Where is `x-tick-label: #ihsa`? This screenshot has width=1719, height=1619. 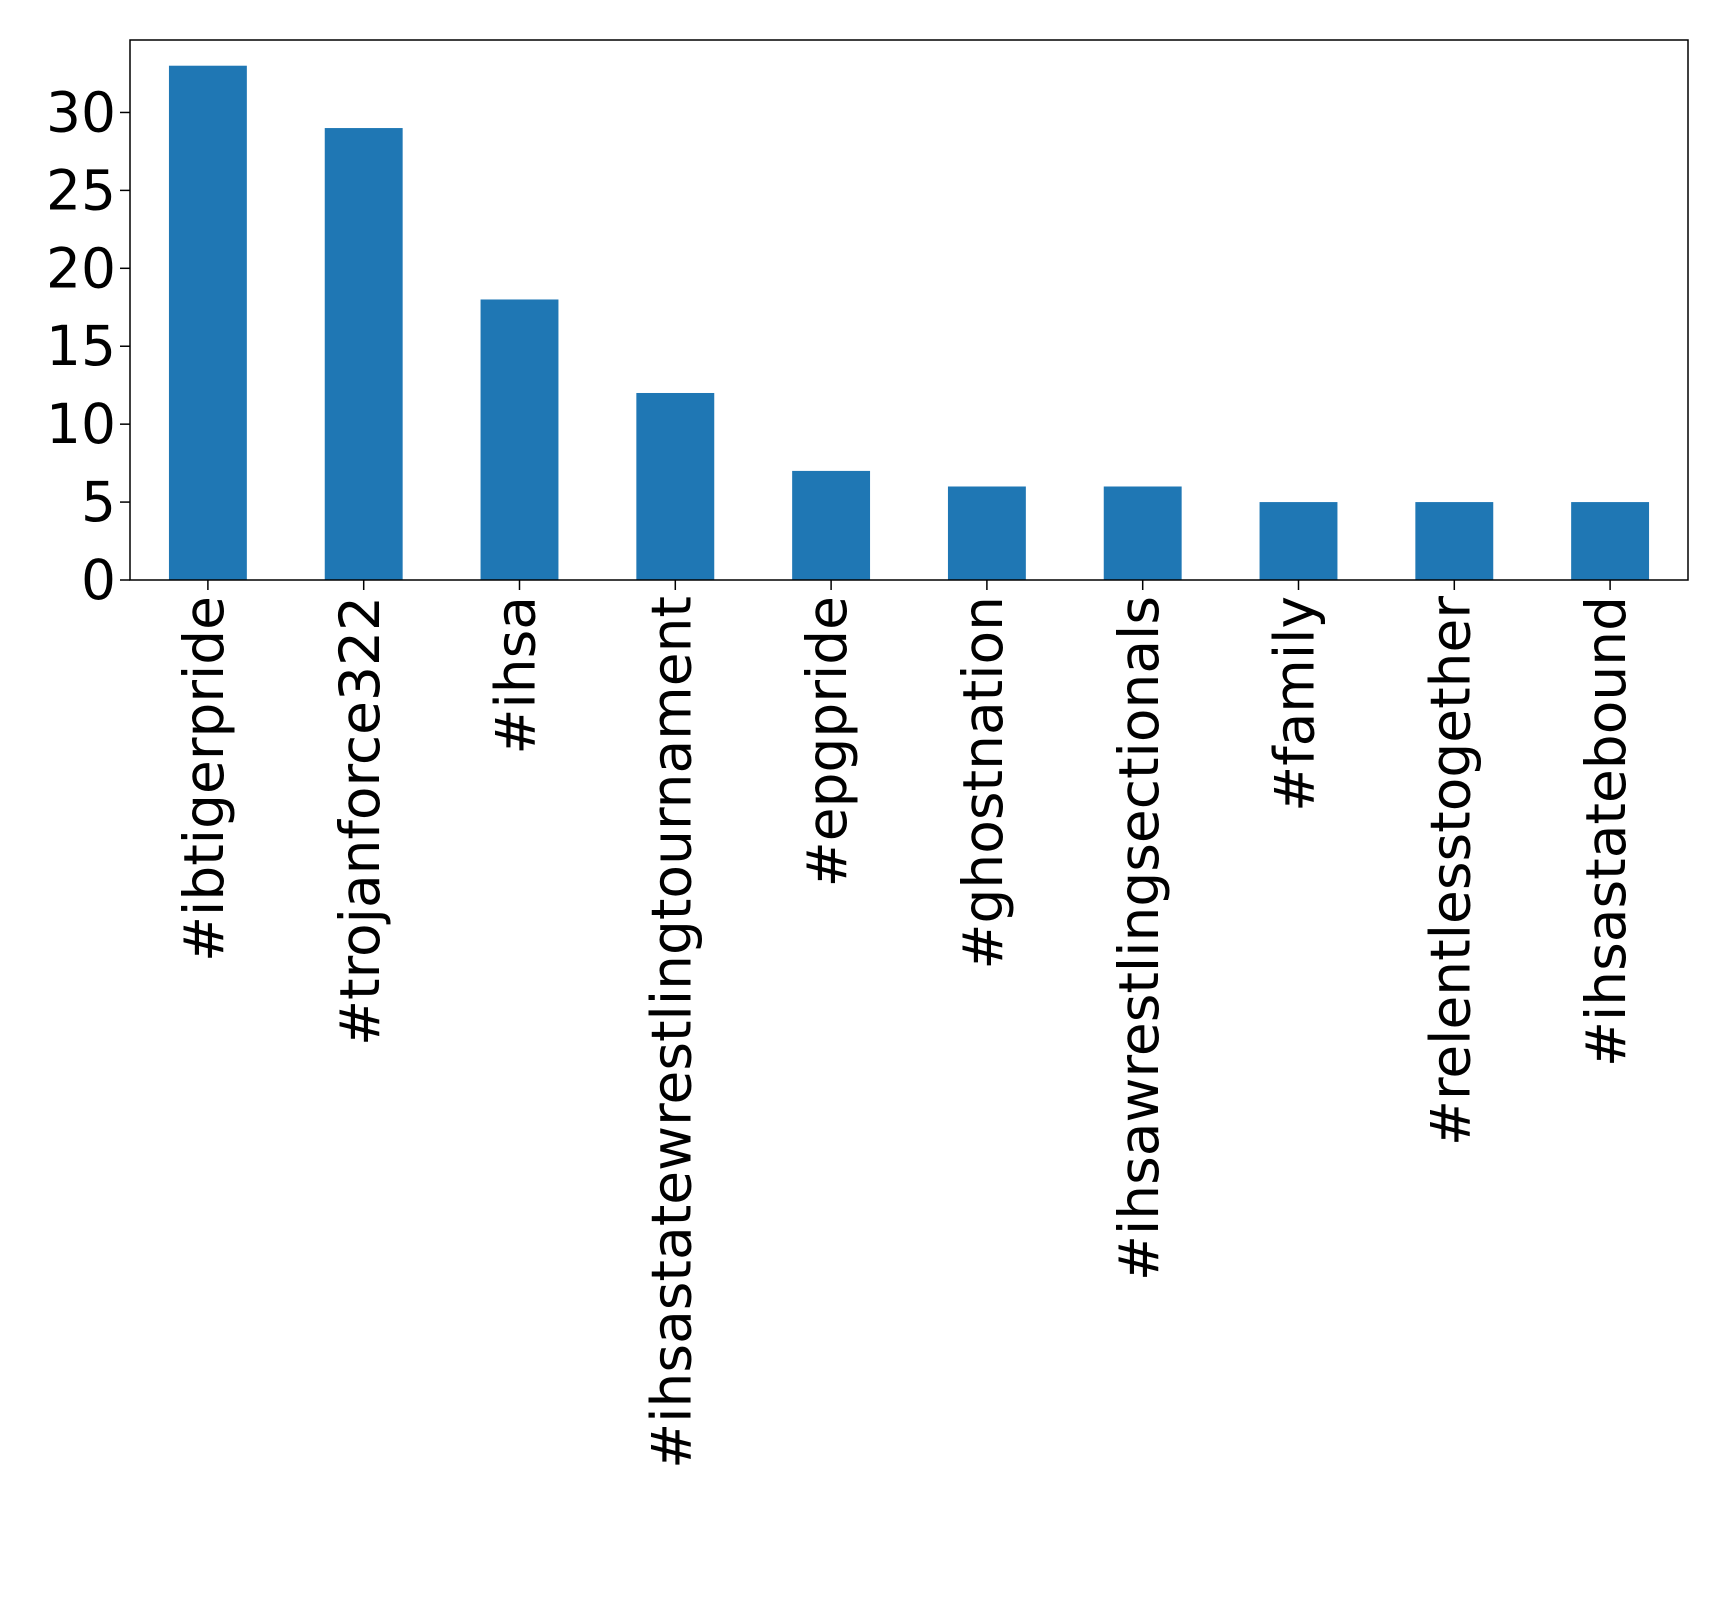 x-tick-label: #ihsa is located at coordinates (516, 675).